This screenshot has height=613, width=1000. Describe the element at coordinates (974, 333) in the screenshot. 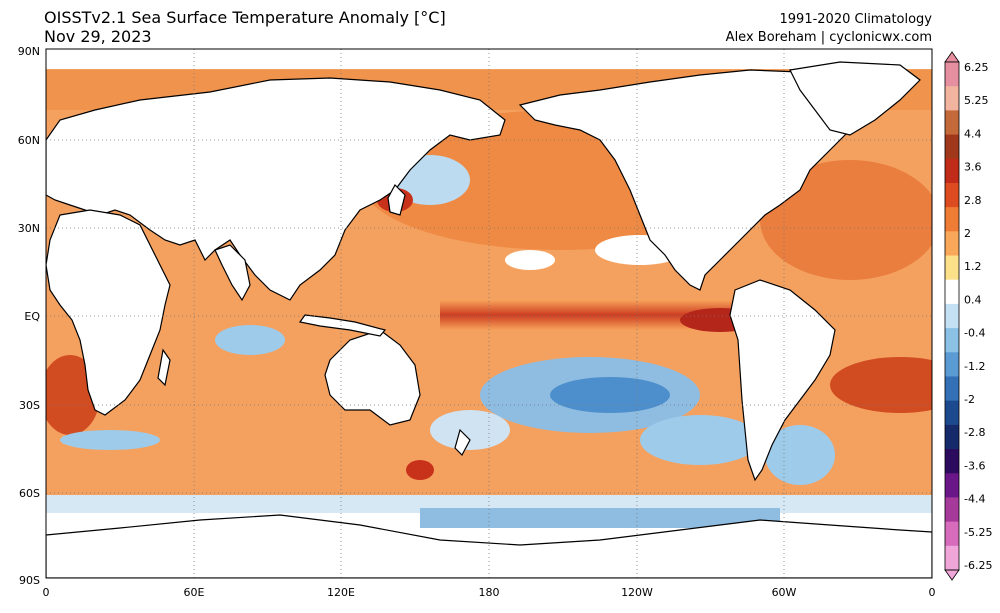

I see `colorbar-tick-label: -0.4` at that location.